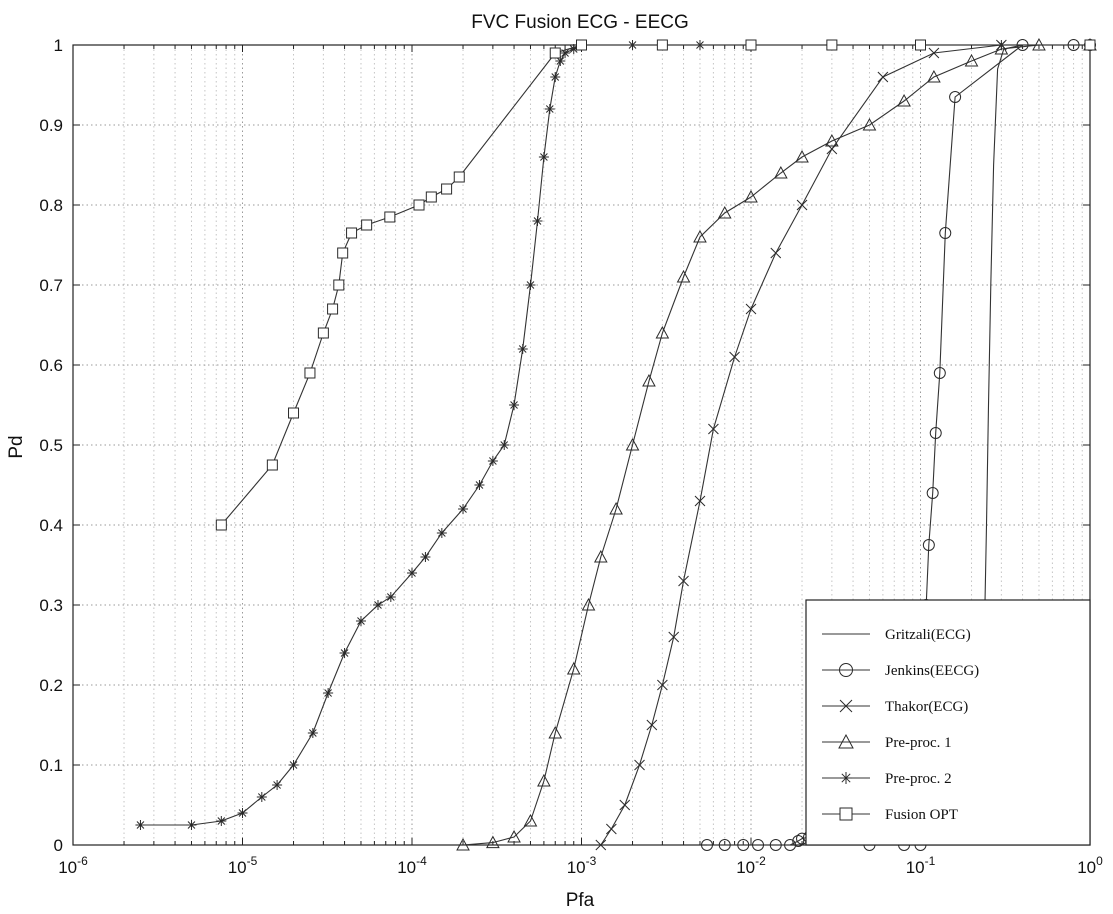  Describe the element at coordinates (1090, 865) in the screenshot. I see `x-tick-label: 10⁰` at that location.